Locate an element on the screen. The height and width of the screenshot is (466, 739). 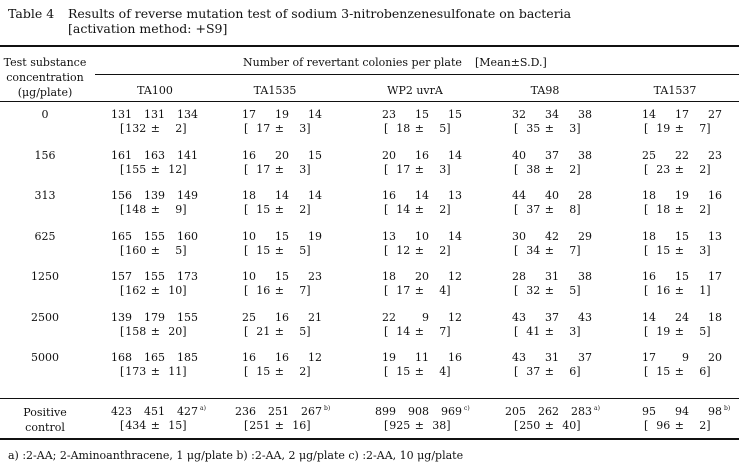
plate-counts: 161 163 141 is located at coordinates (163, 155).